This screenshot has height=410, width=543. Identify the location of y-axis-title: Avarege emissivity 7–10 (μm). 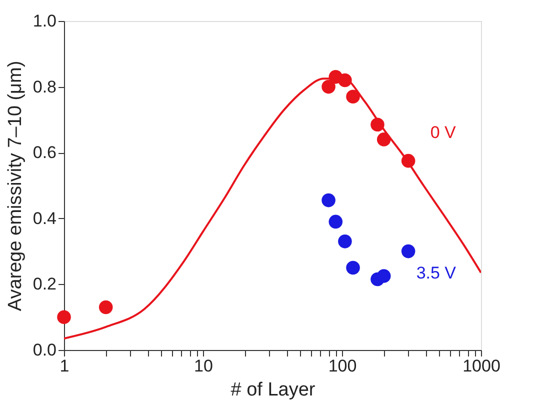
(15, 186).